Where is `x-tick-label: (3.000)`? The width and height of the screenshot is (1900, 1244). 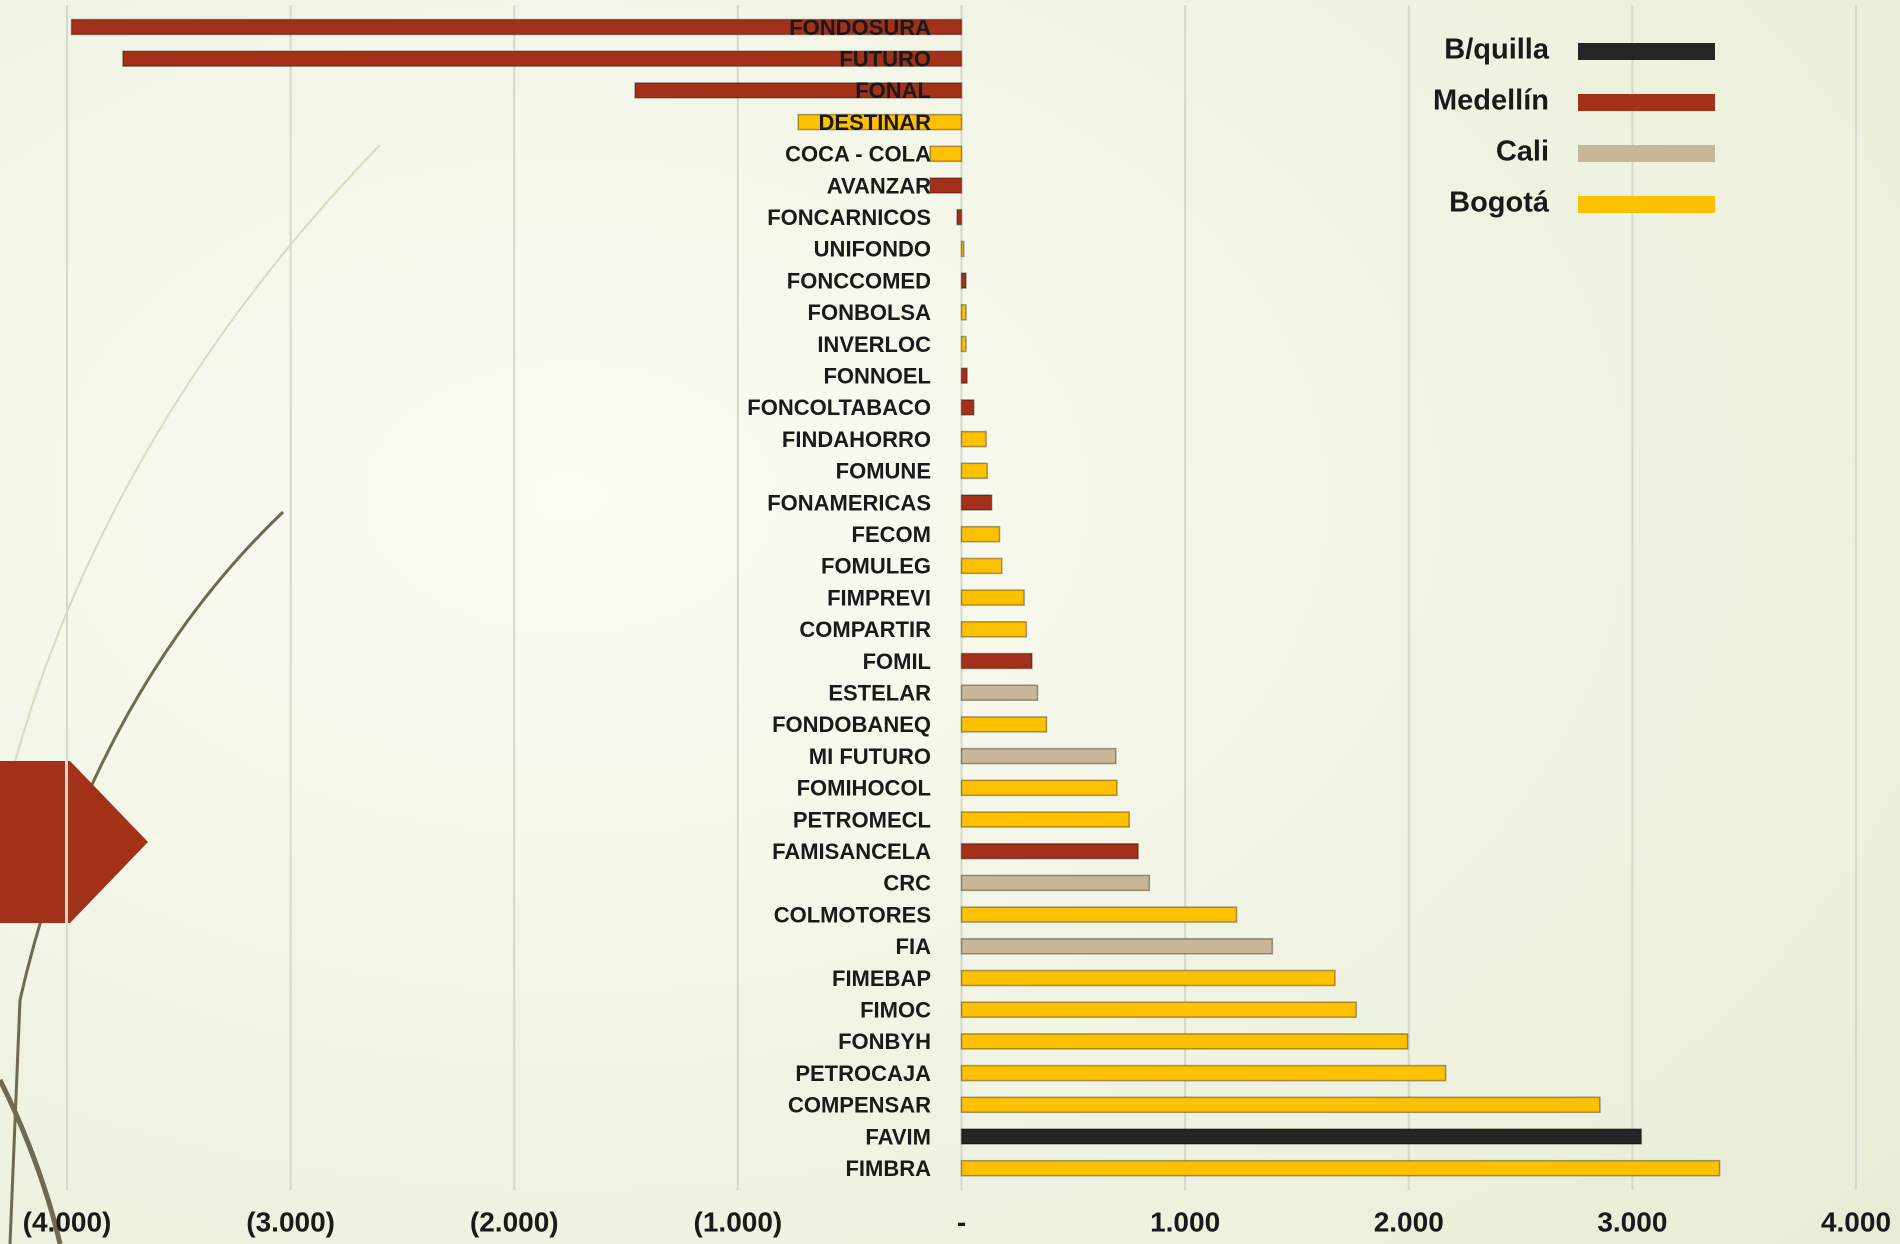 x-tick-label: (3.000) is located at coordinates (290, 1221).